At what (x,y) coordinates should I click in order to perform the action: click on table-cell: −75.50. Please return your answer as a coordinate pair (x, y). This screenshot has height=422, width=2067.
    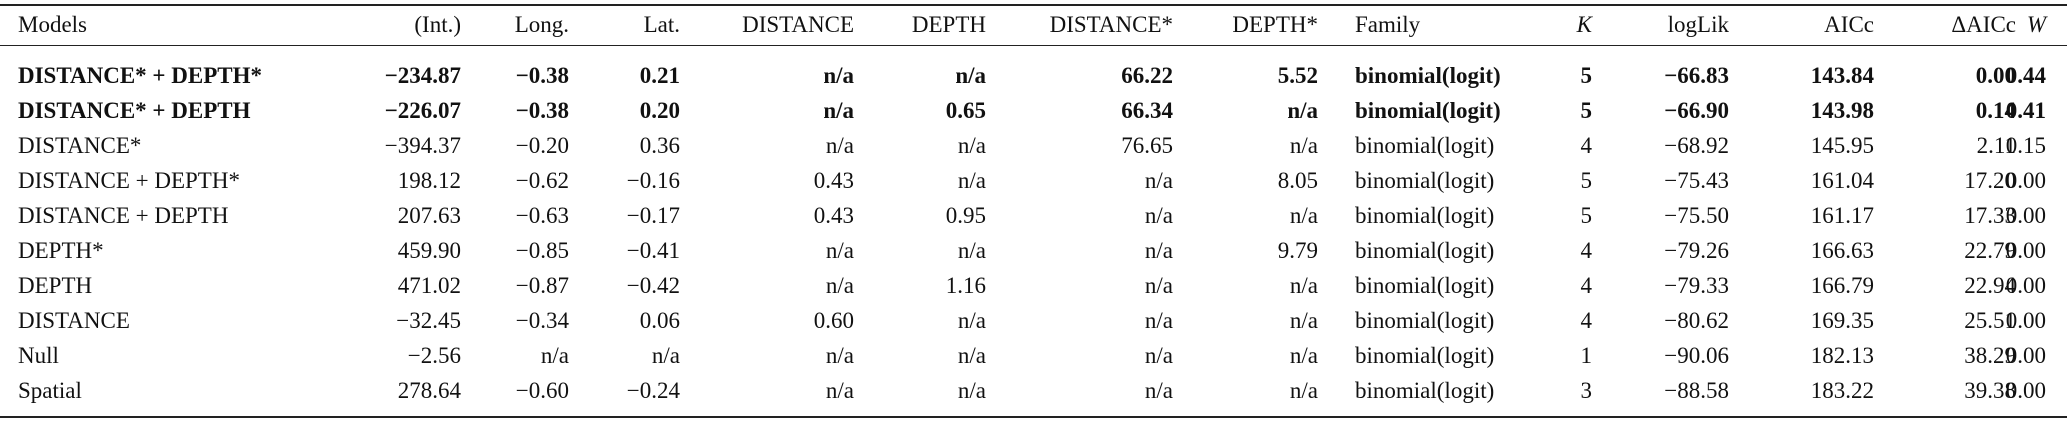
    Looking at the image, I should click on (1696, 215).